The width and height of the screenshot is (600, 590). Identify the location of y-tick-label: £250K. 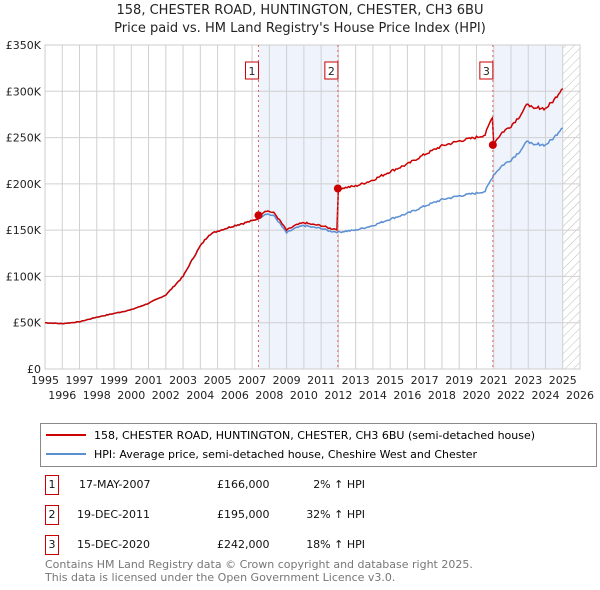
(24, 138).